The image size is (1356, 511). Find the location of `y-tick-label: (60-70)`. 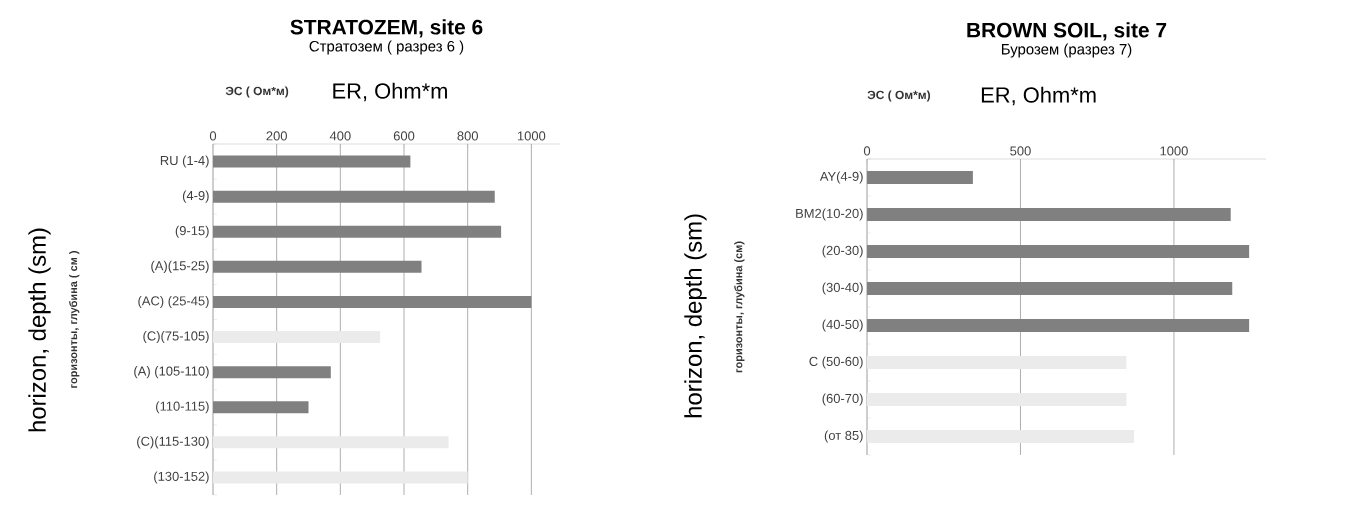

y-tick-label: (60-70) is located at coordinates (842, 399).